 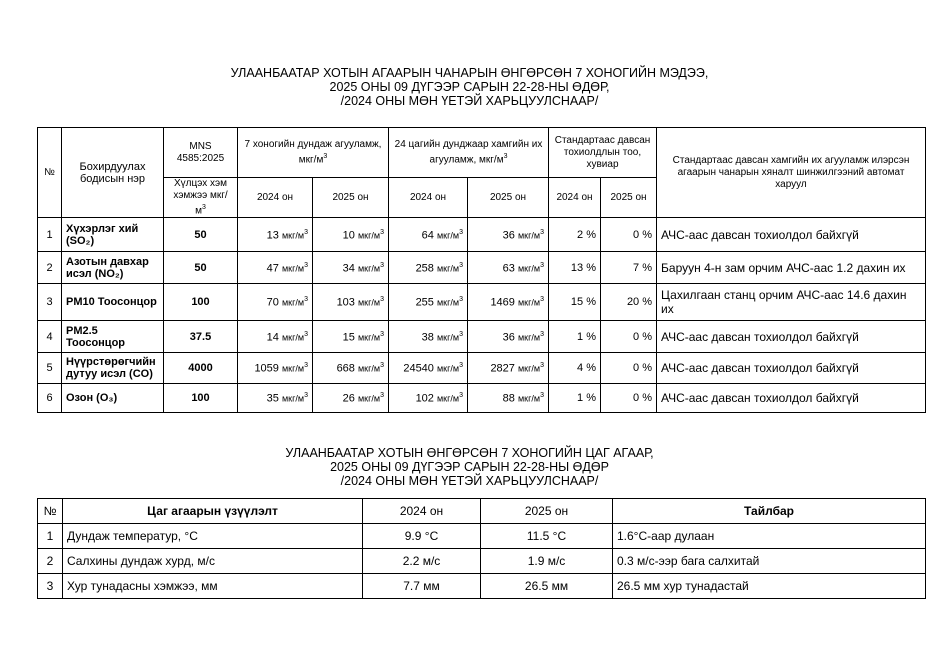 I want to click on concentration-w25: 668 мкг/м3, so click(x=350, y=368).